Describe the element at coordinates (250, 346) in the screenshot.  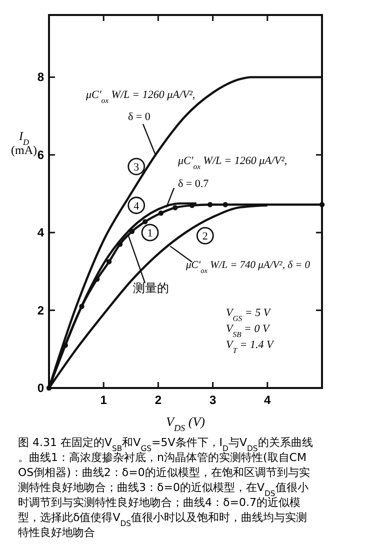
I see `annotation: V$_{T}$ = 1.4 V` at that location.